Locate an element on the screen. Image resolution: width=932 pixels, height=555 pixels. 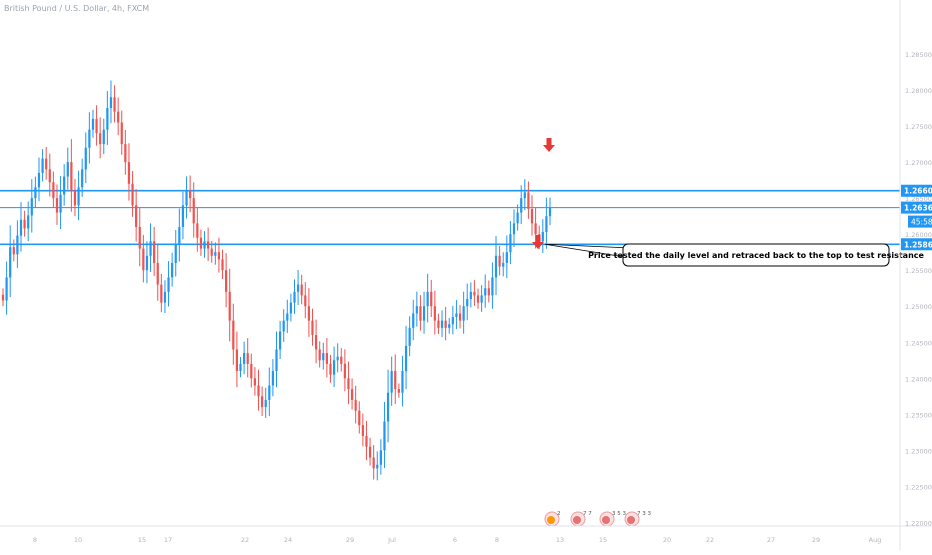
event-flag-icon: 3 5 3 is located at coordinates (612, 519).